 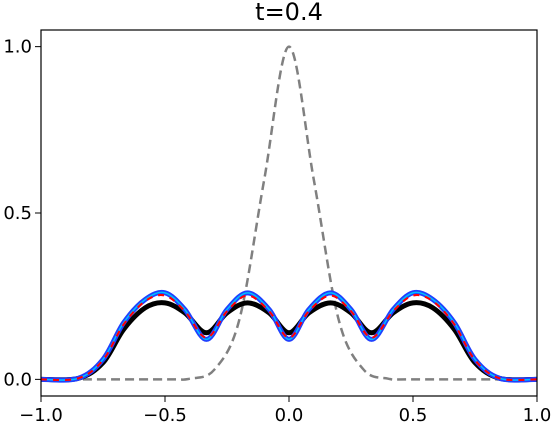 I want to click on x-tick-label: 0.5, so click(x=413, y=415).